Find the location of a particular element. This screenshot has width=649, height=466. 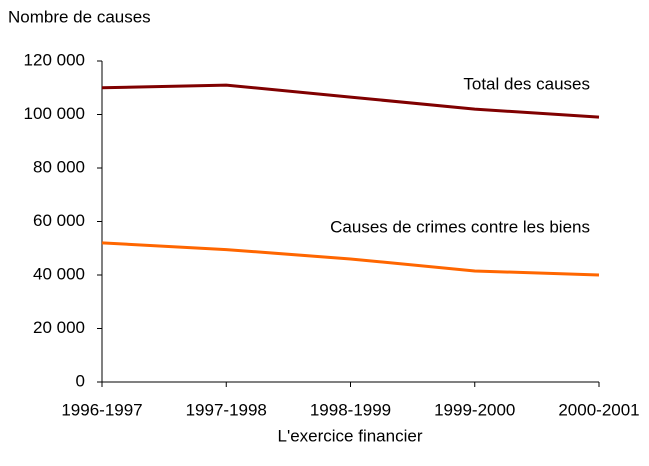

y-tick-label: 80 000 is located at coordinates (59, 166).